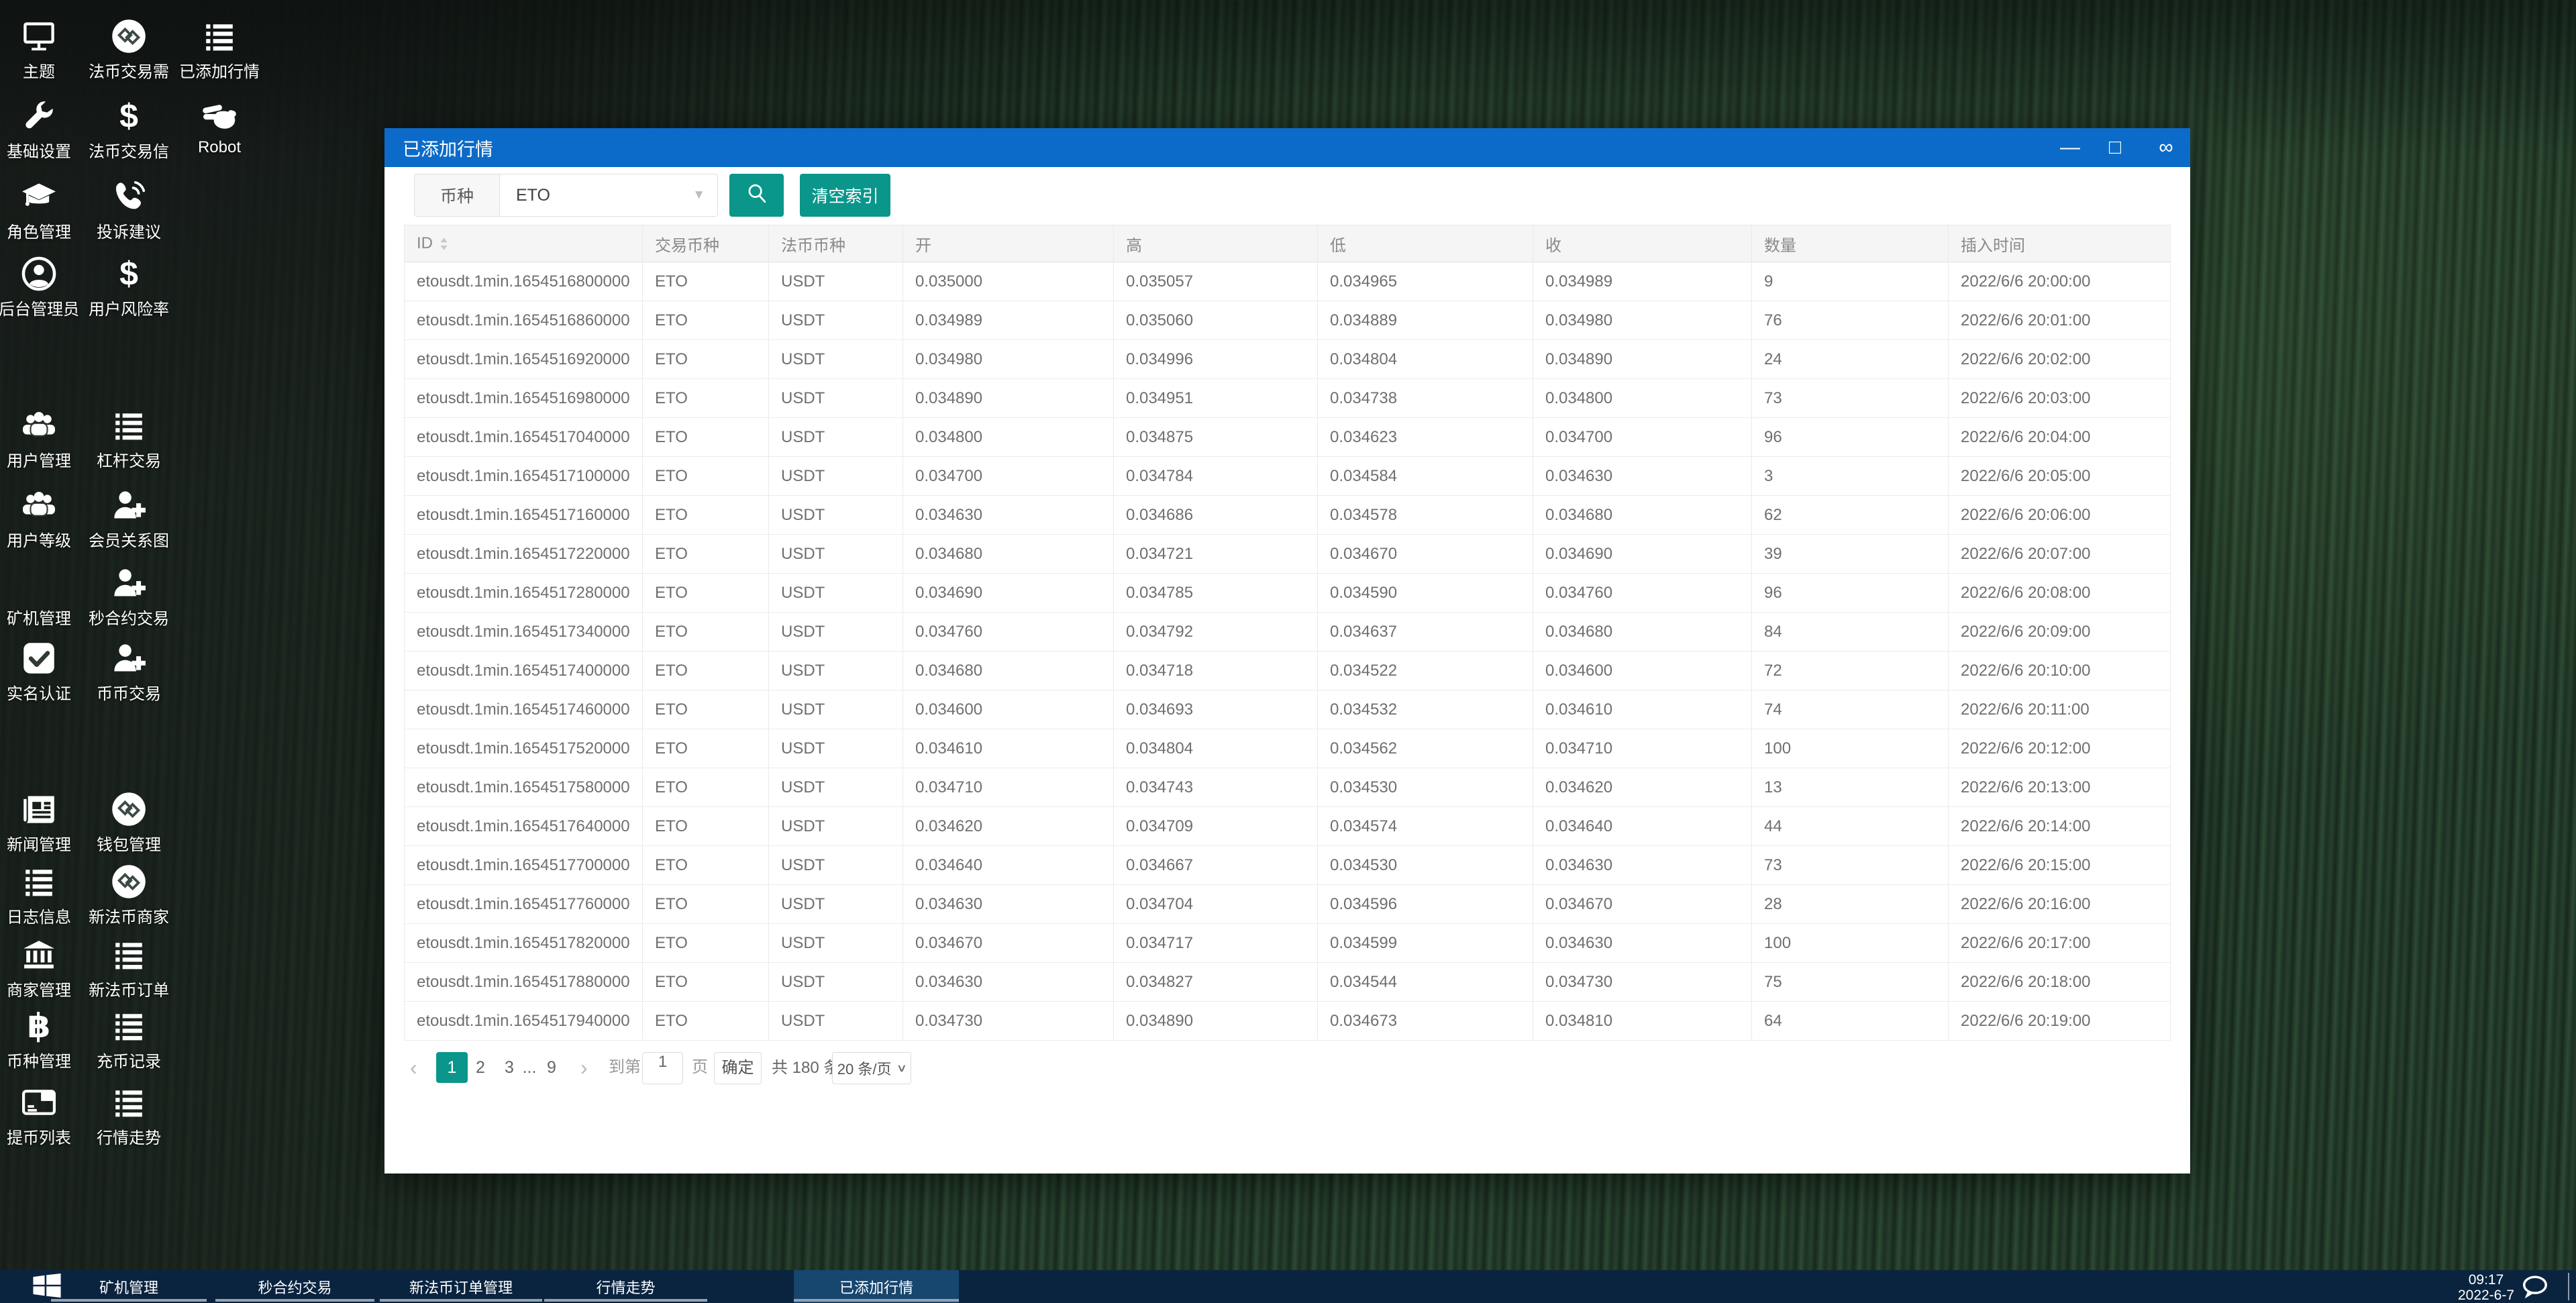 This screenshot has height=1303, width=2576. Describe the element at coordinates (662, 1068) in the screenshot. I see `jump-page-input: 1` at that location.